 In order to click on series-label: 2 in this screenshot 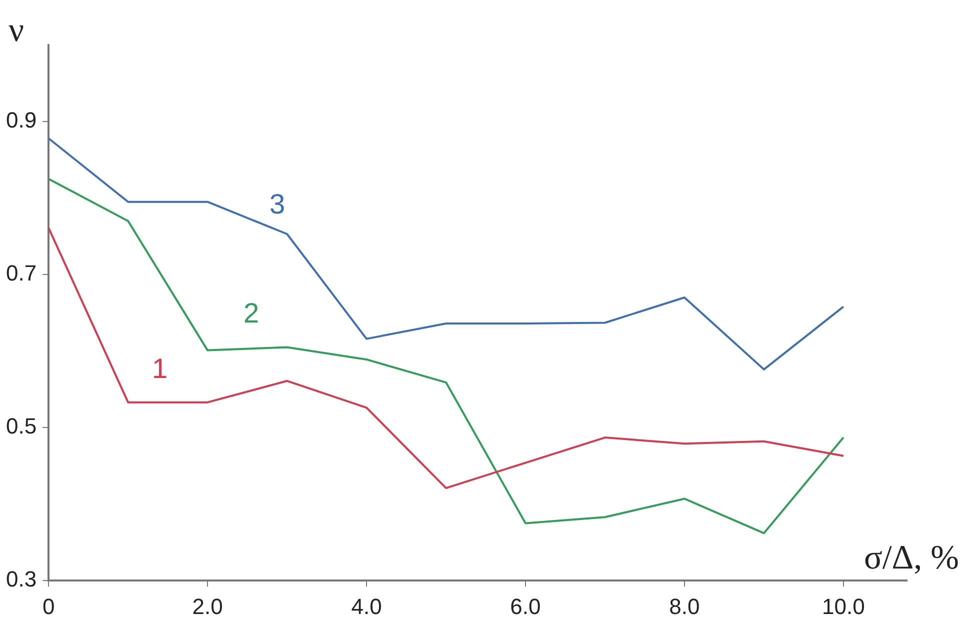, I will do `click(252, 312)`.